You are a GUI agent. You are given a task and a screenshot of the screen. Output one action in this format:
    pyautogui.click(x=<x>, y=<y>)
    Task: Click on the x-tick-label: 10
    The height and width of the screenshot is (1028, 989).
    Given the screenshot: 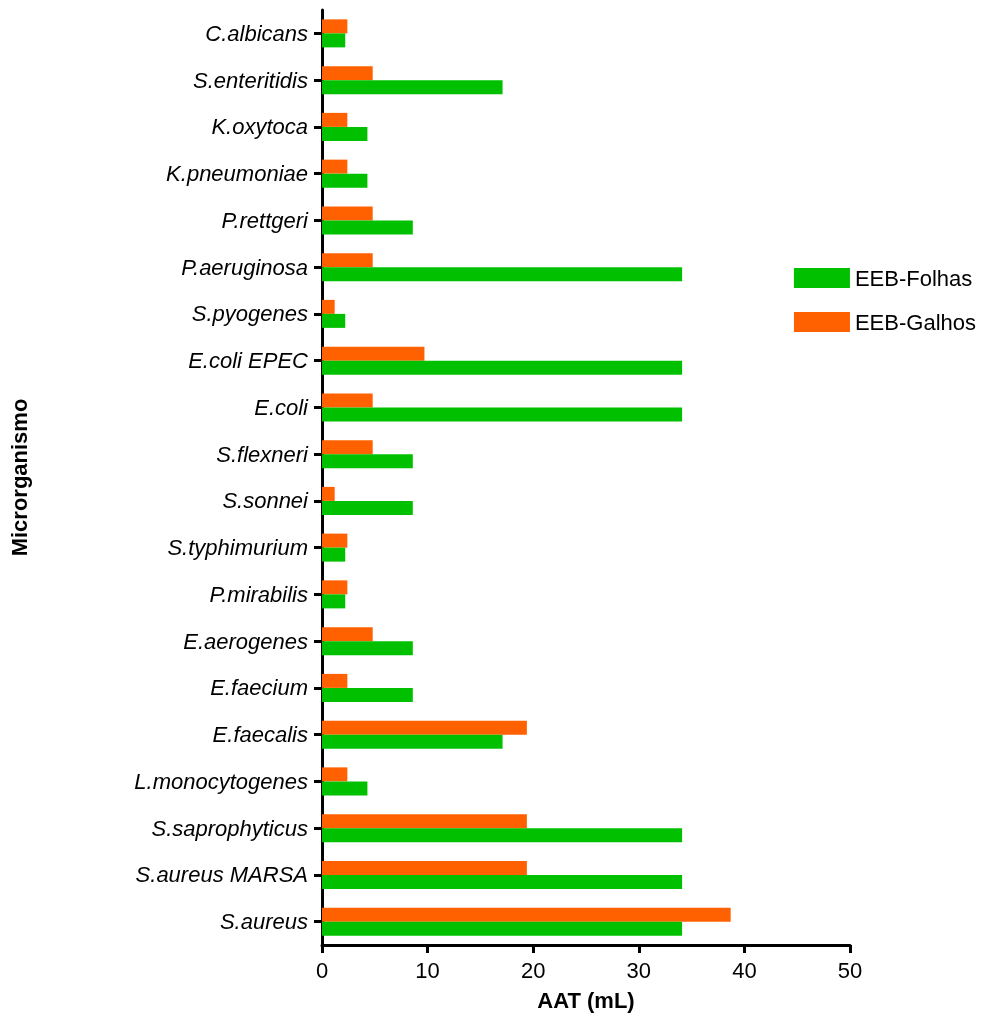 What is the action you would take?
    pyautogui.click(x=427, y=970)
    